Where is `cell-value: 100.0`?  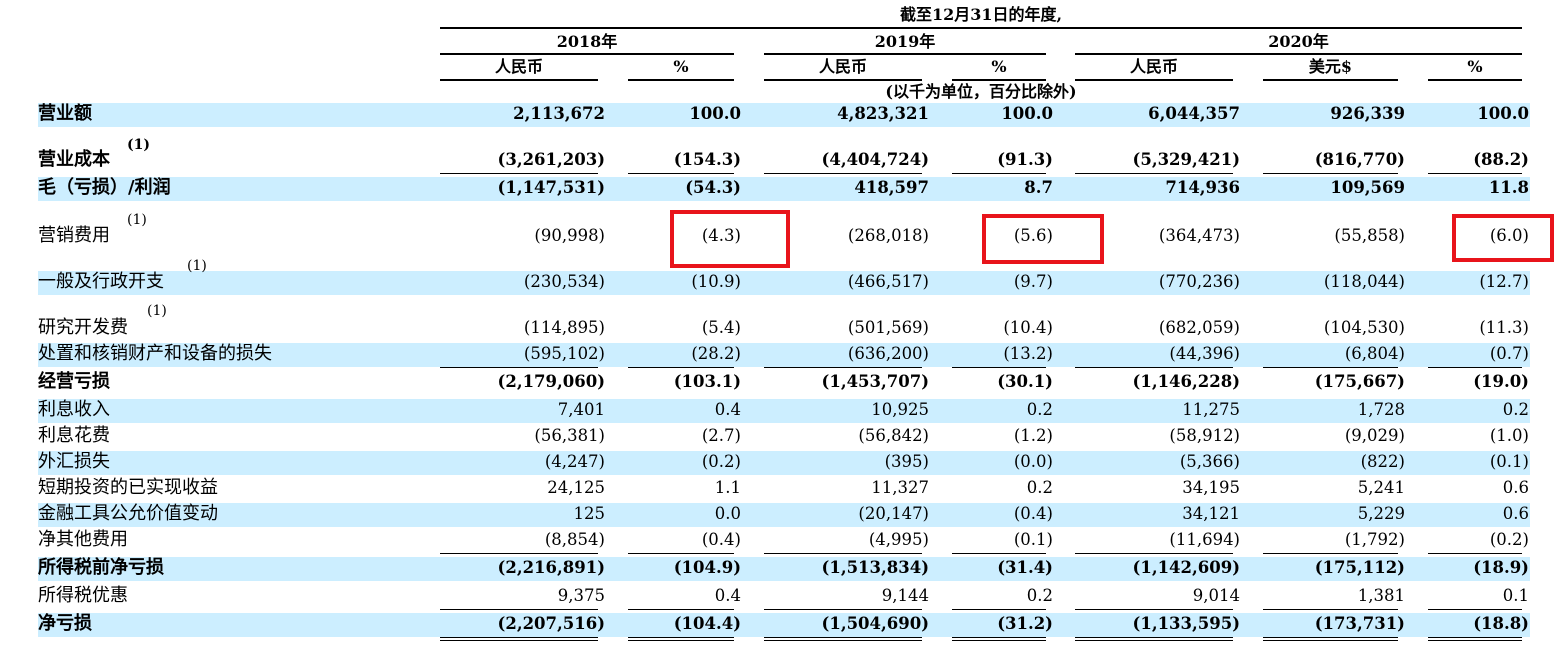 cell-value: 100.0 is located at coordinates (1027, 113).